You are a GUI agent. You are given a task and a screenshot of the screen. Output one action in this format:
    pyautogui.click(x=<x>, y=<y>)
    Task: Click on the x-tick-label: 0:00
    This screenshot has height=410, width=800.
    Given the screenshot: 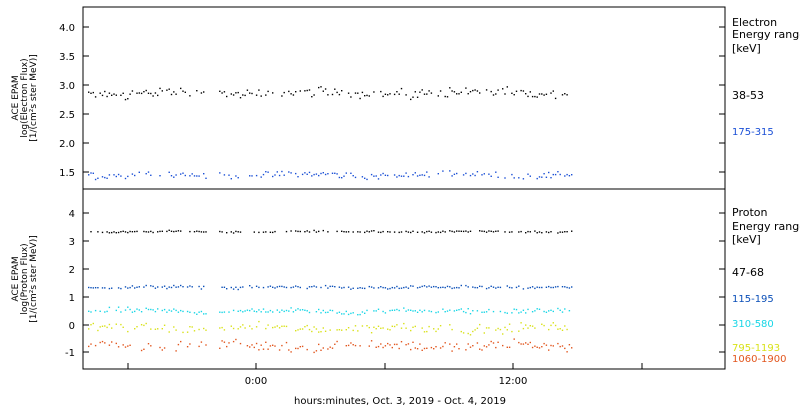 What is the action you would take?
    pyautogui.click(x=256, y=381)
    